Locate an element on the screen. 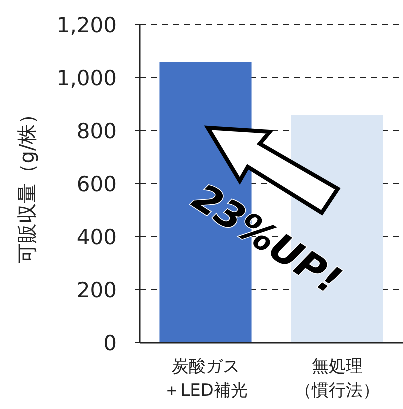  y-tick-label: 600 is located at coordinates (96, 184).